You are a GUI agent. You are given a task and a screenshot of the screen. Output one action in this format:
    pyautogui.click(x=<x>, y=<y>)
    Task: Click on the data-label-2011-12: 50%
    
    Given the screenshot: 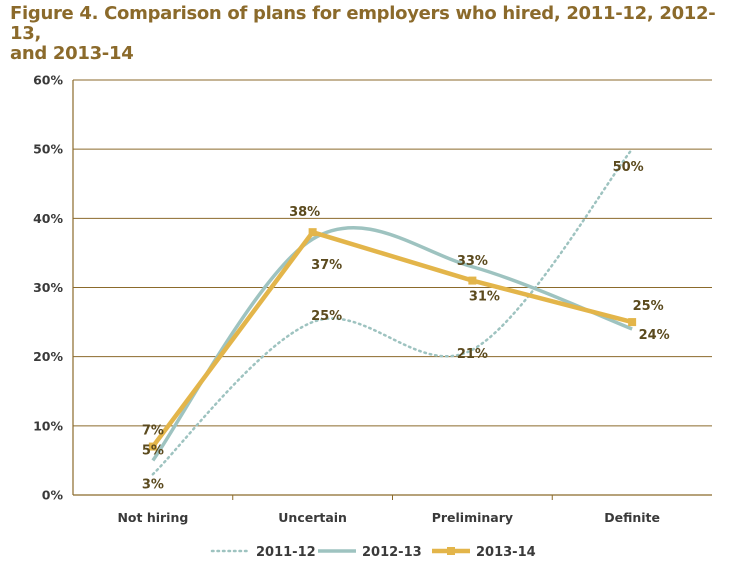 What is the action you would take?
    pyautogui.click(x=628, y=167)
    